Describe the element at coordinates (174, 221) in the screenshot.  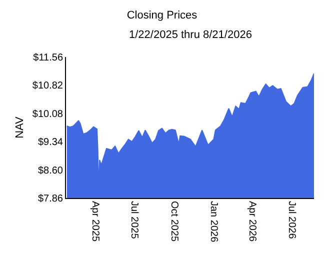
I see `x-tick-label: Oct 2025` at that location.